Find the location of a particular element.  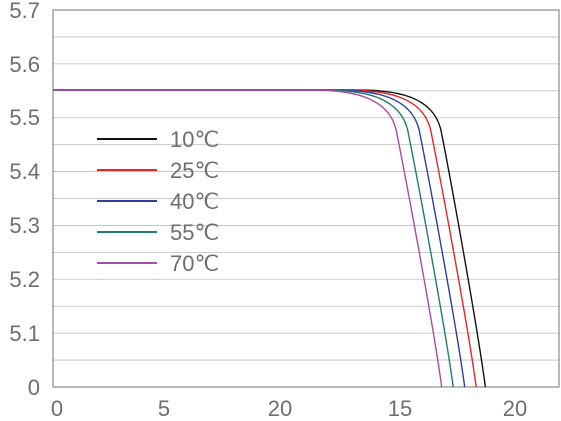

legend-label: 10℃ is located at coordinates (194, 139).